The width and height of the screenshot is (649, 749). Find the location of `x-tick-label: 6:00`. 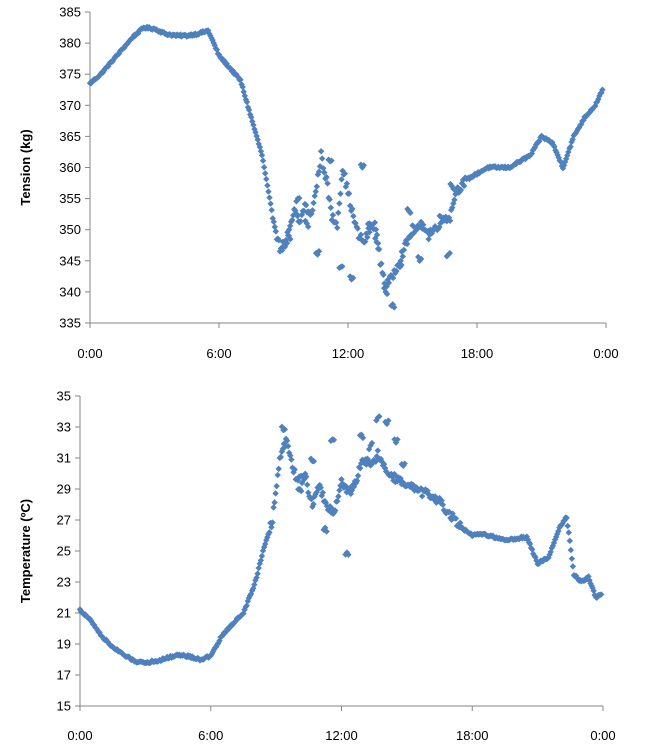

x-tick-label: 6:00 is located at coordinates (210, 735).